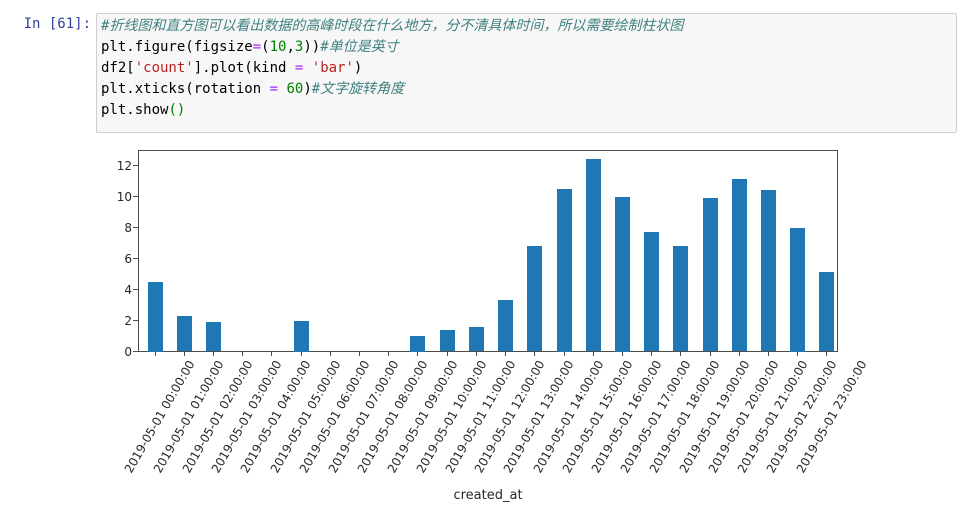  What do you see at coordinates (124, 165) in the screenshot?
I see `y-tick-label: 12` at bounding box center [124, 165].